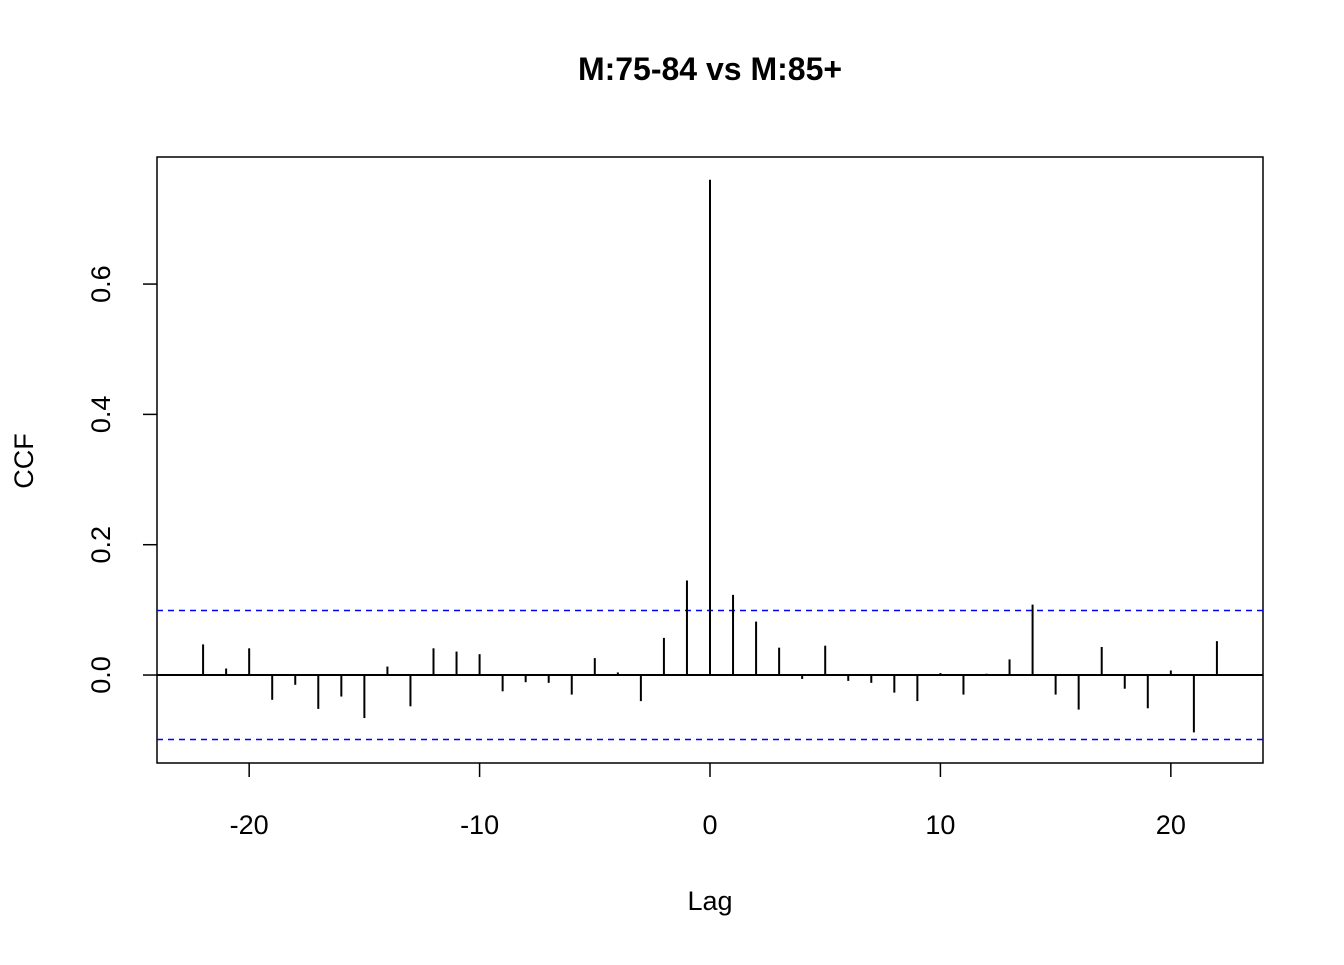 The width and height of the screenshot is (1344, 965). I want to click on x-tick-label: 10, so click(940, 825).